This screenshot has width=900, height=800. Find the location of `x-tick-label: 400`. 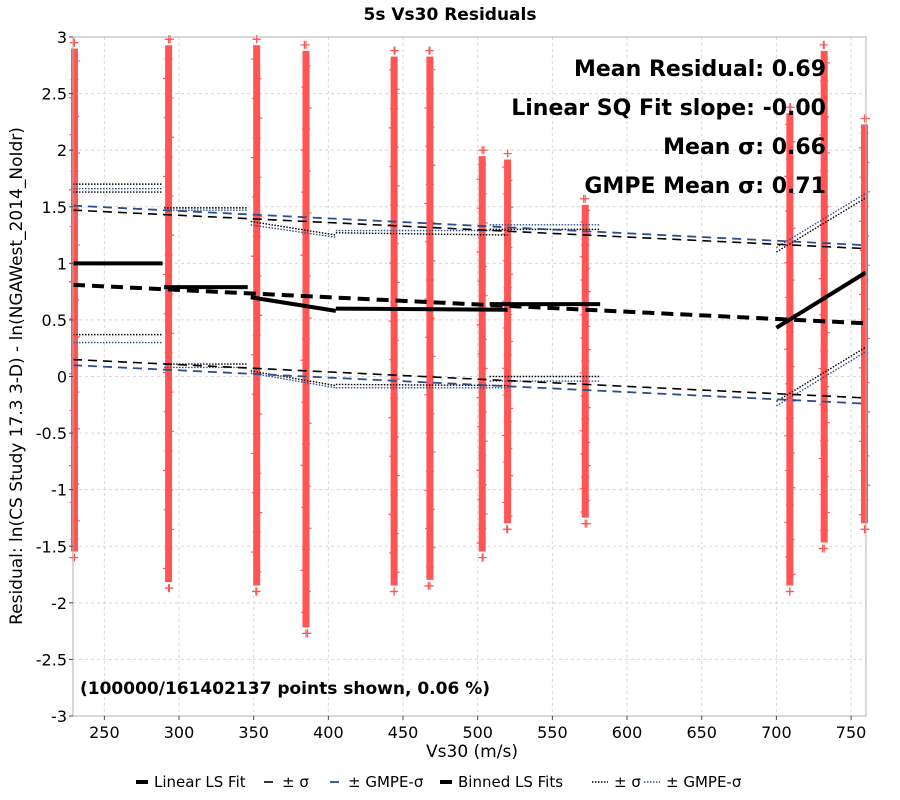

x-tick-label: 400 is located at coordinates (328, 732).